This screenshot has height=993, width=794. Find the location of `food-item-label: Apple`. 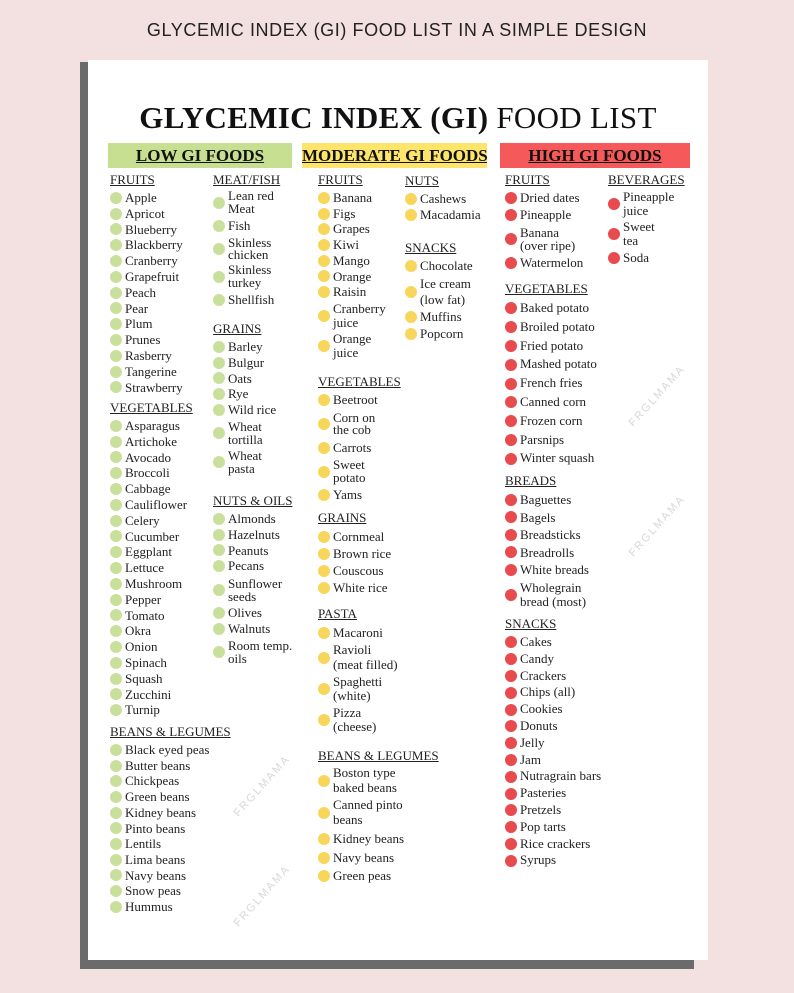

food-item-label: Apple is located at coordinates (141, 197).